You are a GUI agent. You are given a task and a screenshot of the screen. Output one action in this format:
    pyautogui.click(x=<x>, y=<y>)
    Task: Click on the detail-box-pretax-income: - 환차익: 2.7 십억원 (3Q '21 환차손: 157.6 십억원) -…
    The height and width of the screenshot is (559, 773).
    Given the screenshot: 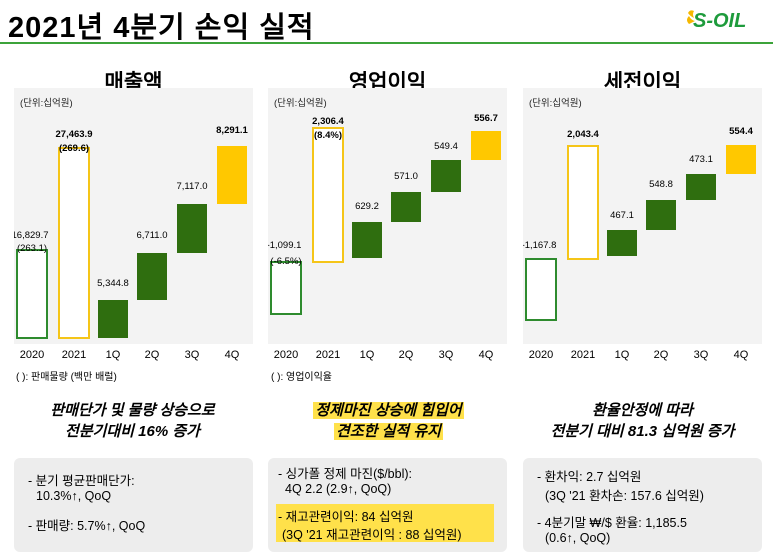 What is the action you would take?
    pyautogui.click(x=642, y=505)
    